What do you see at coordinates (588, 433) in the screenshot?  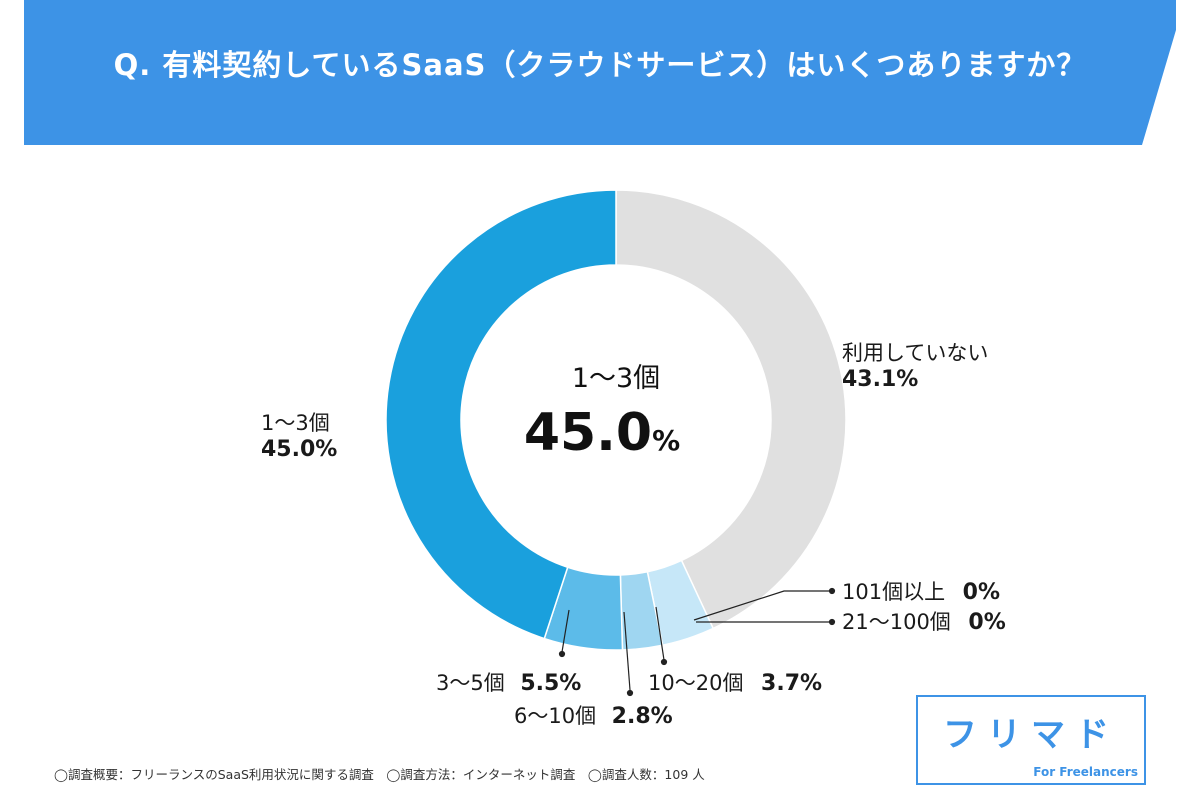 I see `center-value: 45.0` at bounding box center [588, 433].